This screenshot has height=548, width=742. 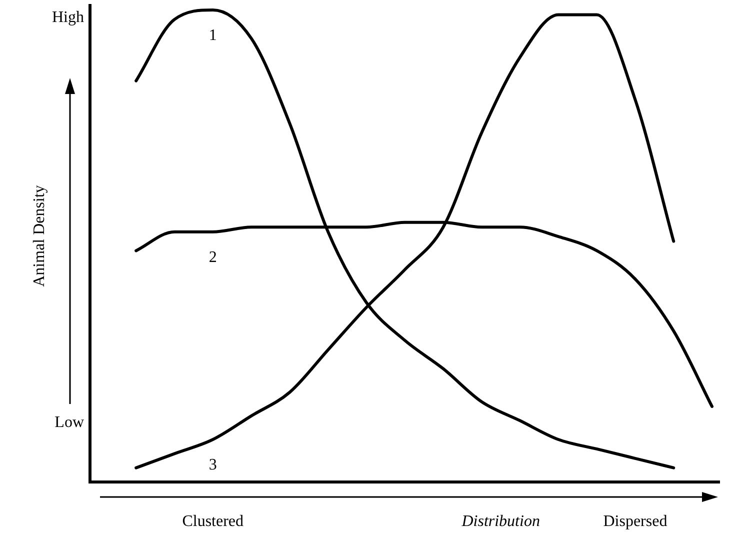 What do you see at coordinates (500, 521) in the screenshot?
I see `x-axis-title: Distribution` at bounding box center [500, 521].